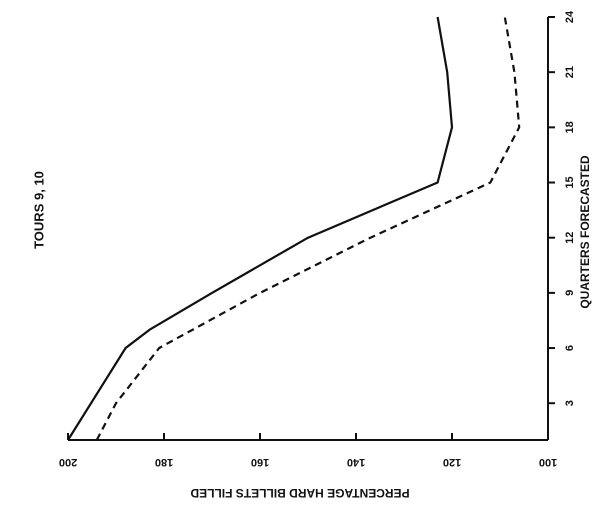 This screenshot has width=599, height=516. What do you see at coordinates (570, 16) in the screenshot?
I see `x-tick-label: 24` at bounding box center [570, 16].